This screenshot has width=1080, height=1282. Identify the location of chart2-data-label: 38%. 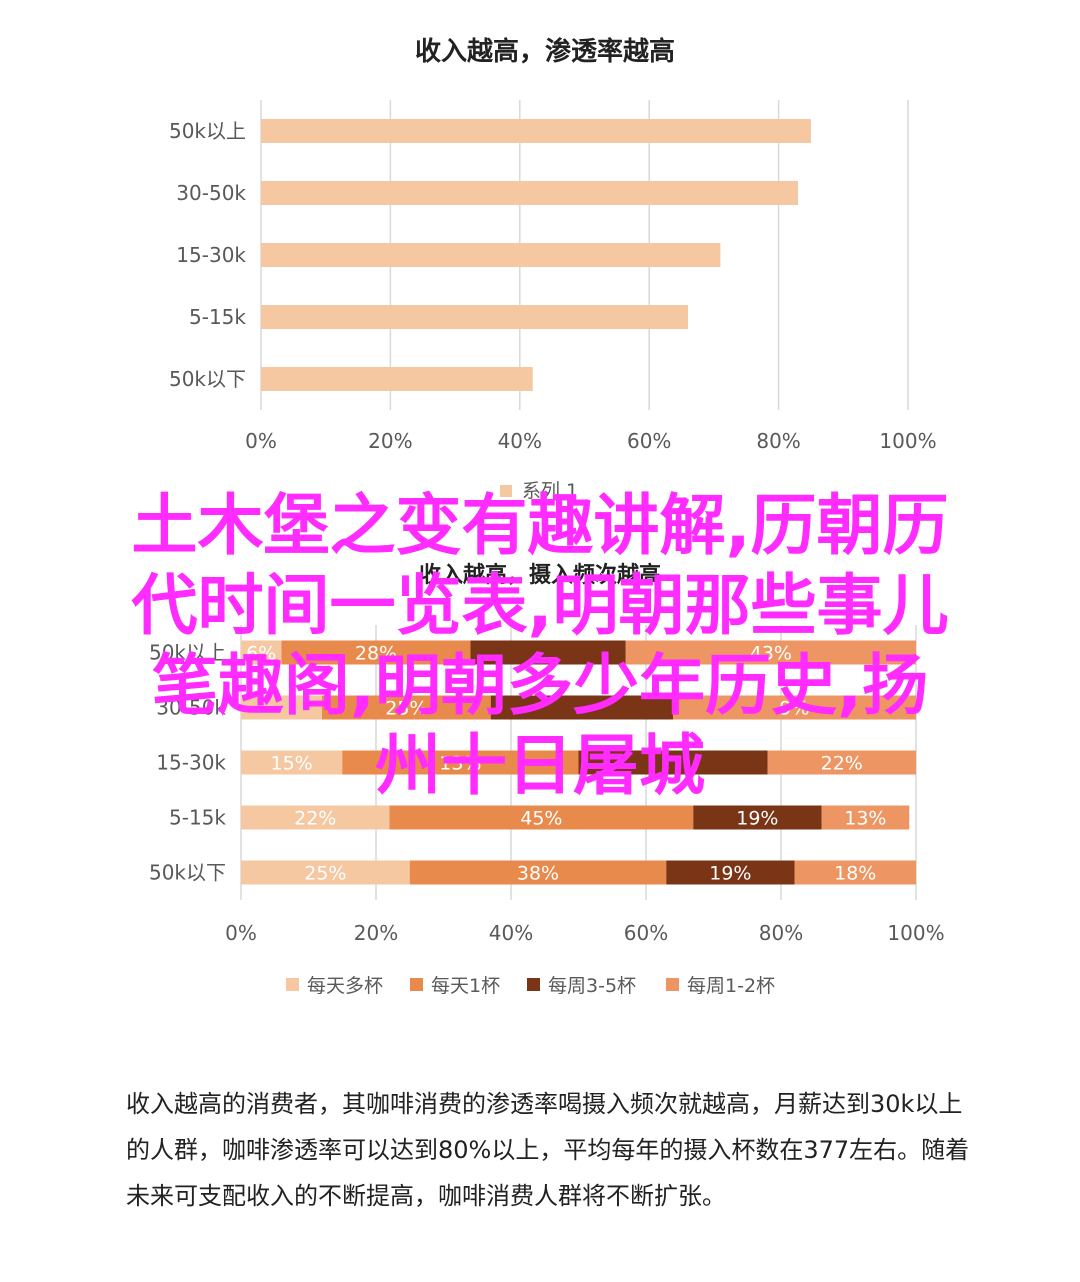
(538, 874).